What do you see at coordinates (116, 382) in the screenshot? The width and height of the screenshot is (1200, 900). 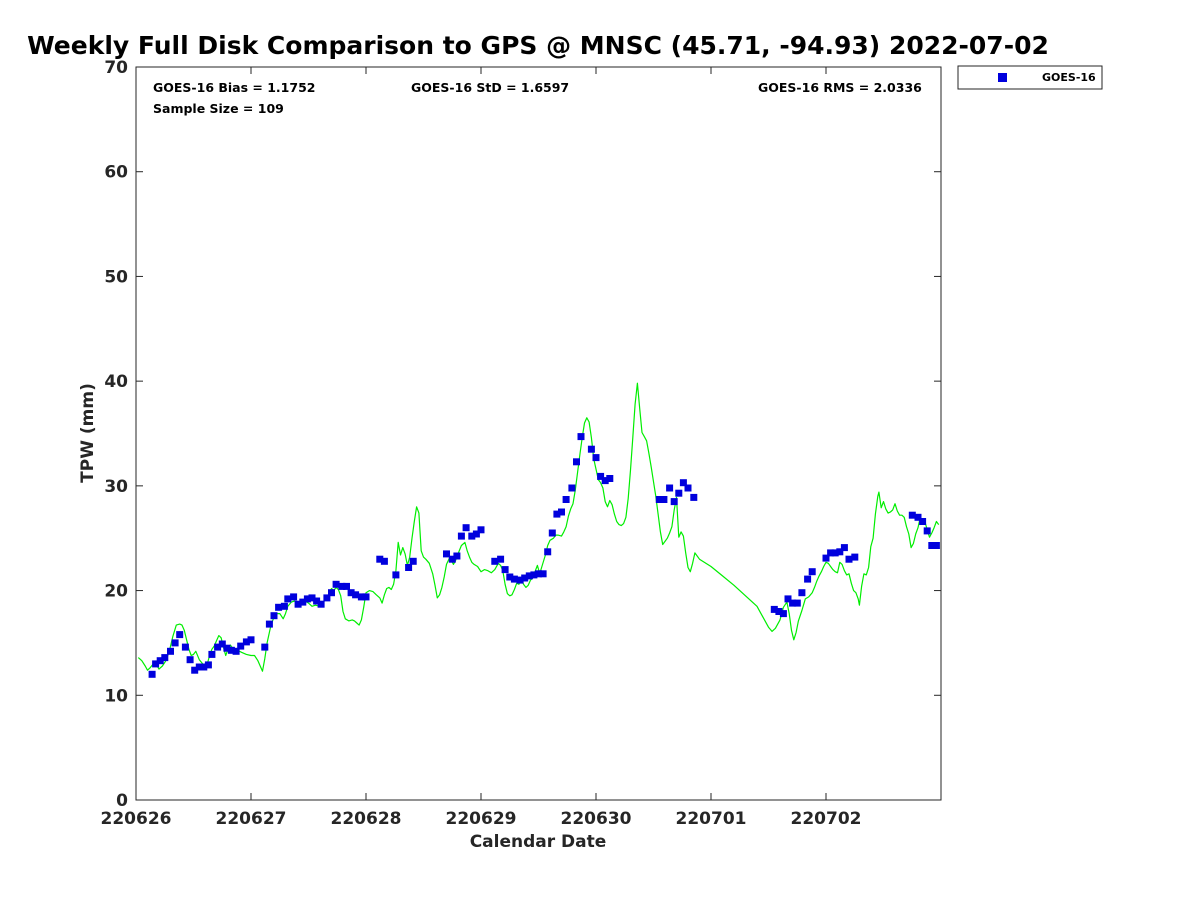 I see `y-tick-label: 40` at bounding box center [116, 382].